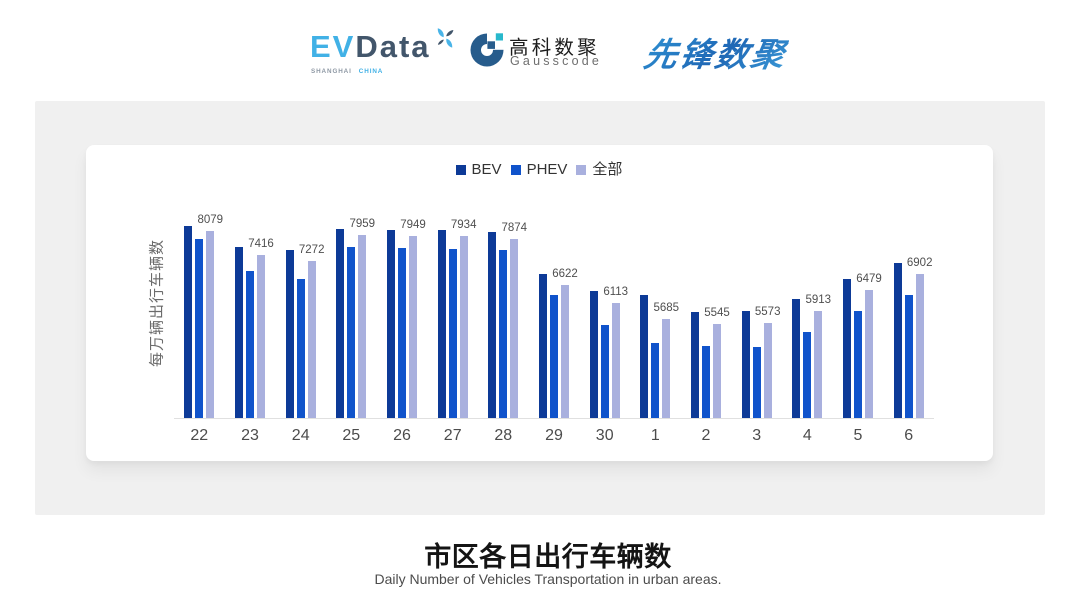  What do you see at coordinates (333, 46) in the screenshot?
I see `evdata-ev-text: EV` at bounding box center [333, 46].